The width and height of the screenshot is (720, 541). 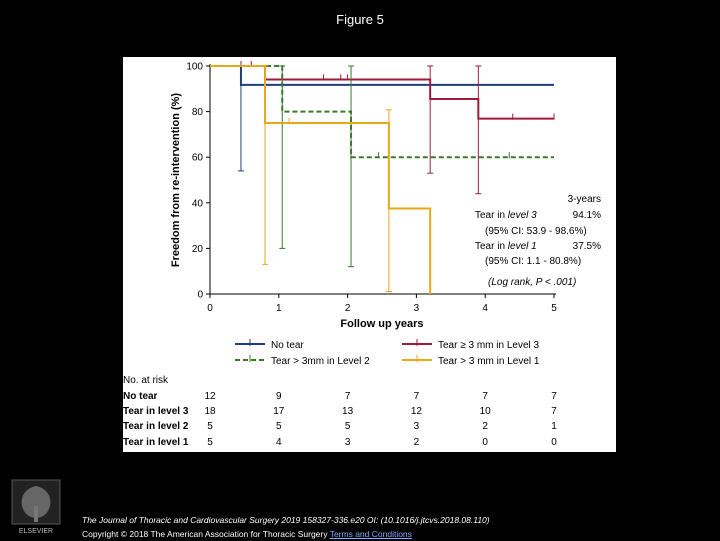 I want to click on x-tick-label: 0, so click(x=210, y=308).